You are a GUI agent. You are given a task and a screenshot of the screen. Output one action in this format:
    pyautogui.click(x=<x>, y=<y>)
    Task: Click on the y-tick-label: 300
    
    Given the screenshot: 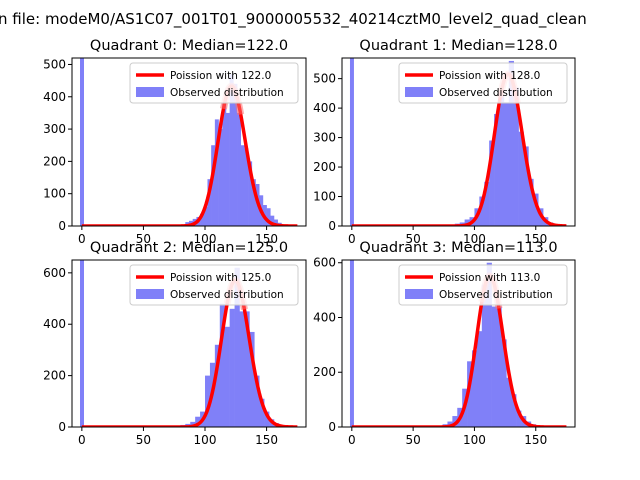 What is the action you would take?
    pyautogui.click(x=324, y=138)
    